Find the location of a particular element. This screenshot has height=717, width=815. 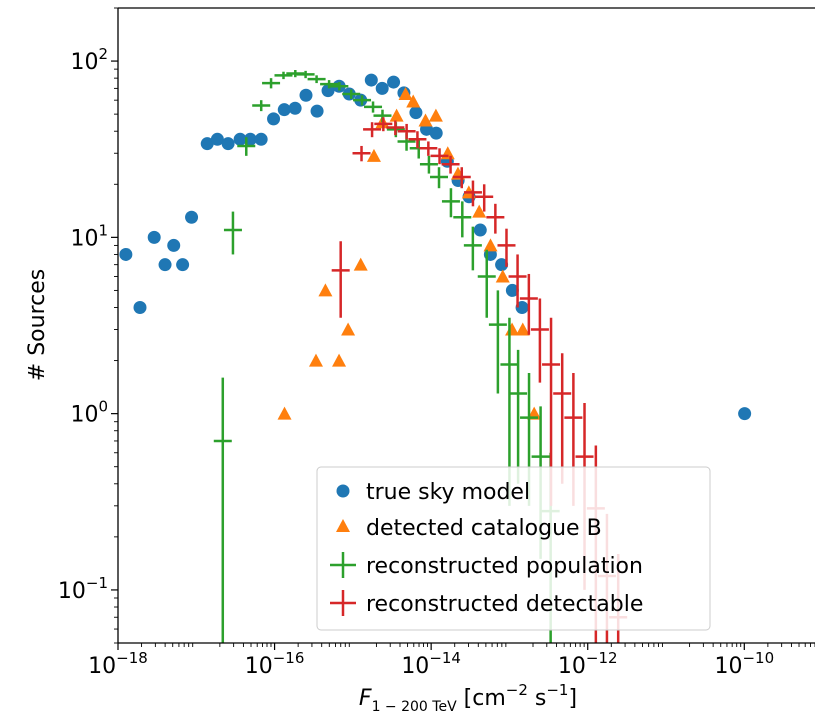

x-tick-label: 10−16 is located at coordinates (275, 664).